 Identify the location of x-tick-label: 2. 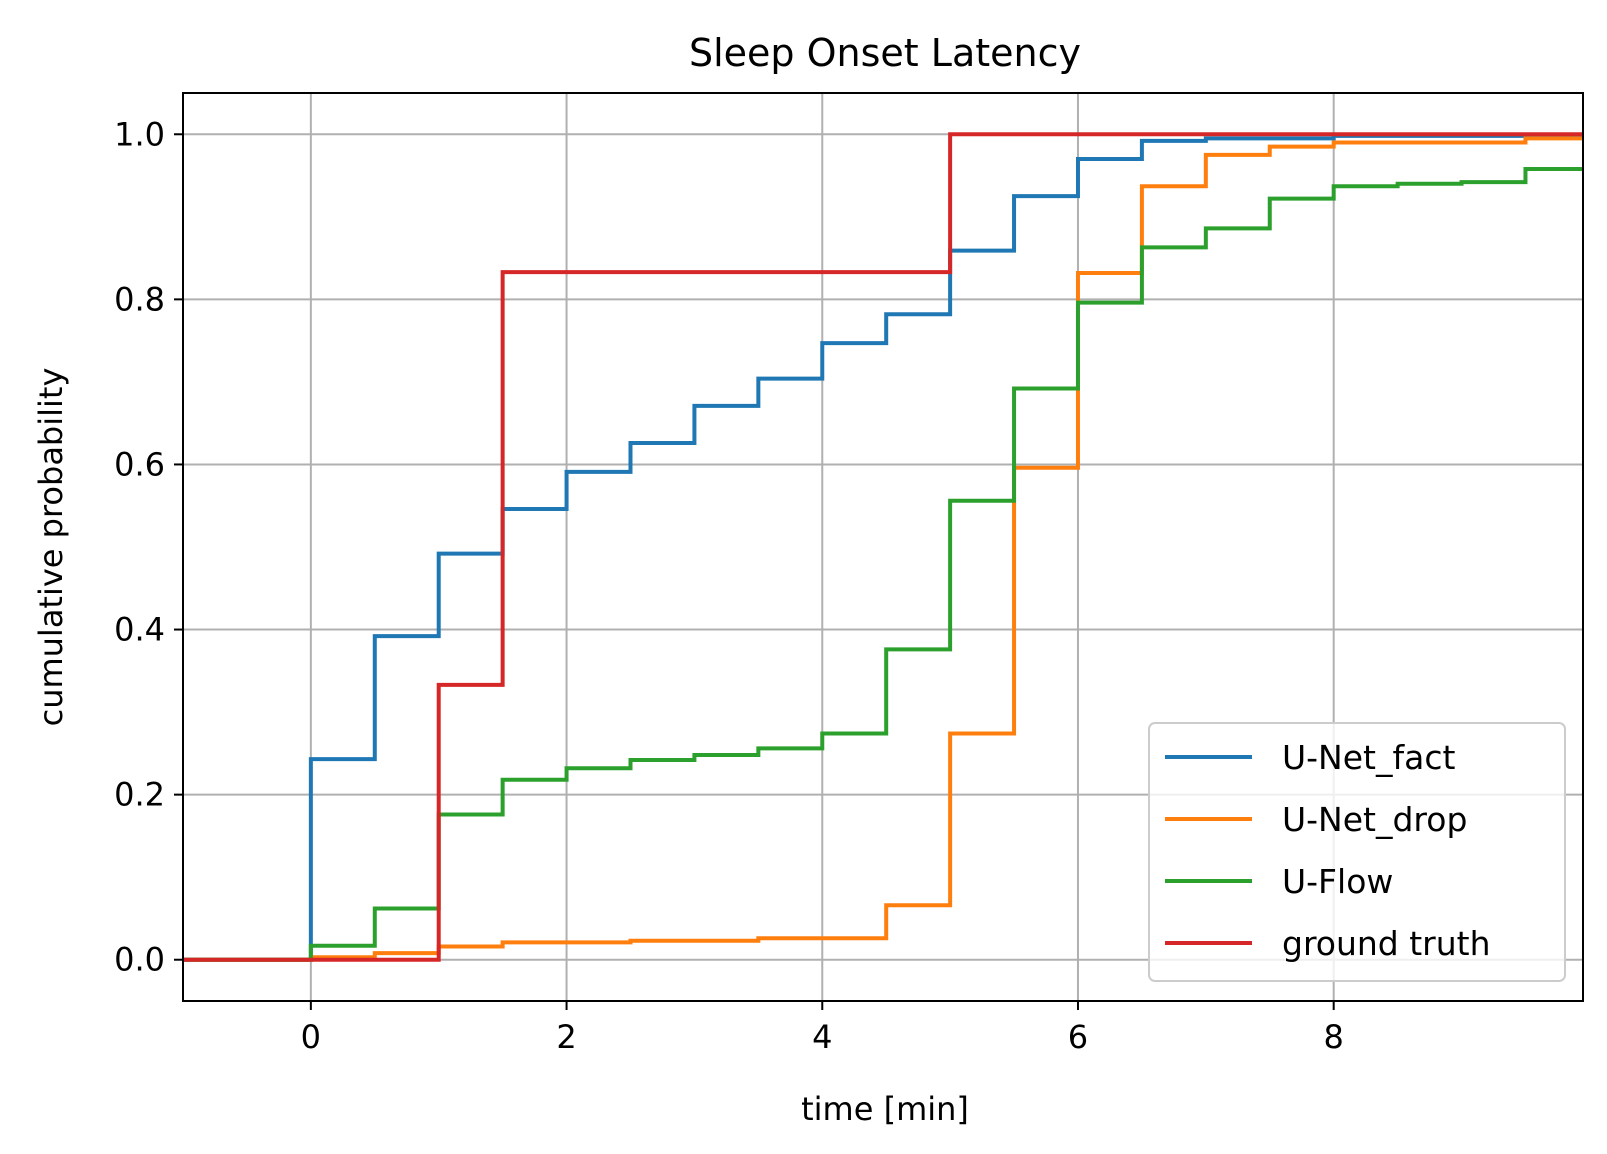
(566, 1037).